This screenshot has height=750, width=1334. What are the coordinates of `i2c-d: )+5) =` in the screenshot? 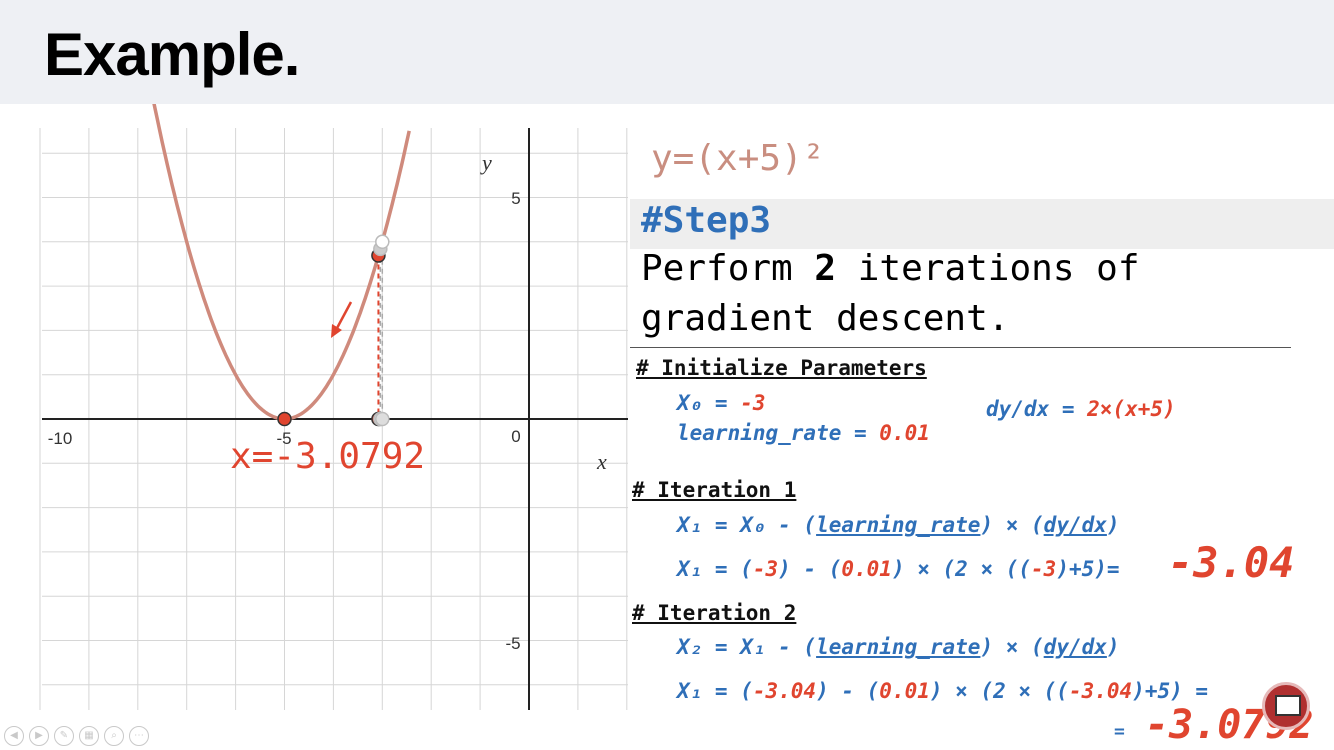 It's located at (1176, 691).